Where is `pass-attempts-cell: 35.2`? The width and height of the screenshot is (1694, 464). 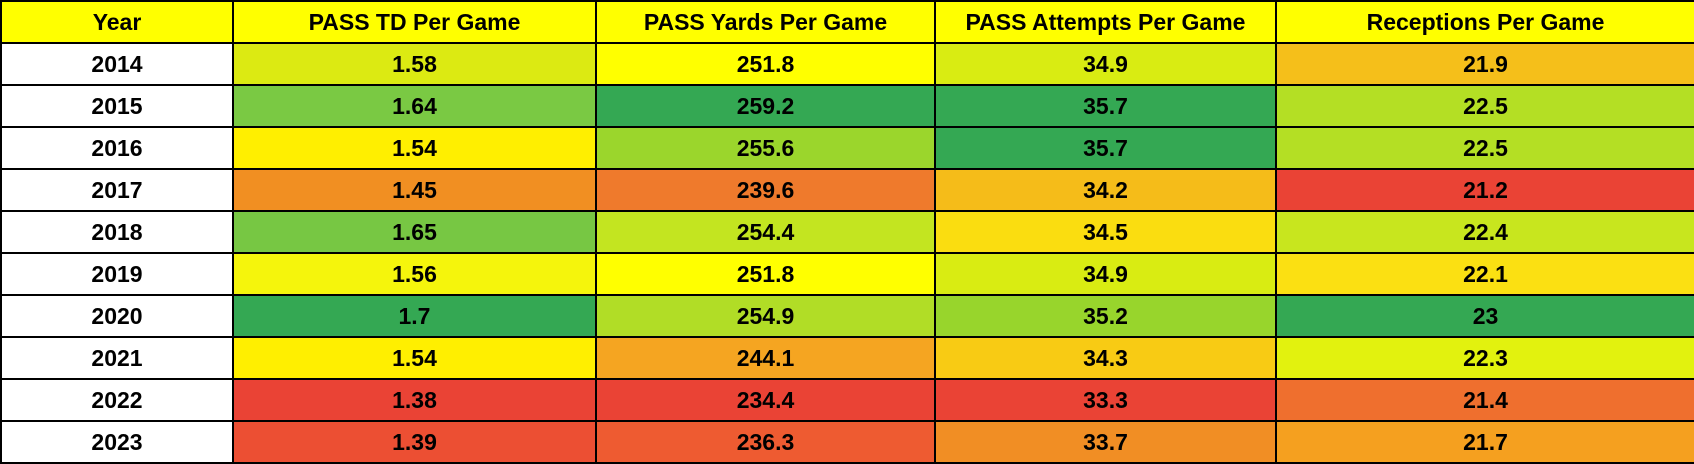 pass-attempts-cell: 35.2 is located at coordinates (1105, 316).